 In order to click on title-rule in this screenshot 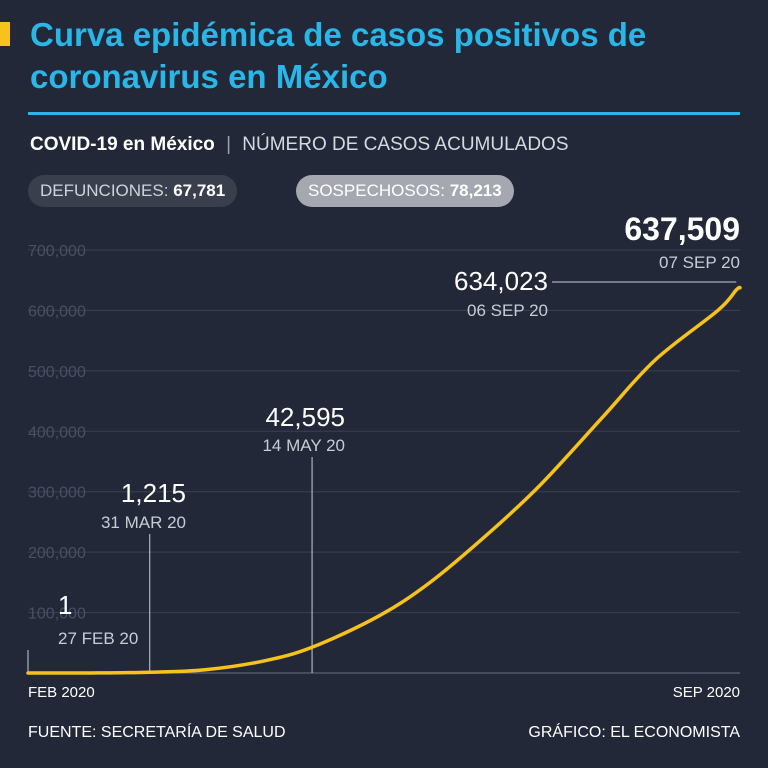, I will do `click(384, 113)`.